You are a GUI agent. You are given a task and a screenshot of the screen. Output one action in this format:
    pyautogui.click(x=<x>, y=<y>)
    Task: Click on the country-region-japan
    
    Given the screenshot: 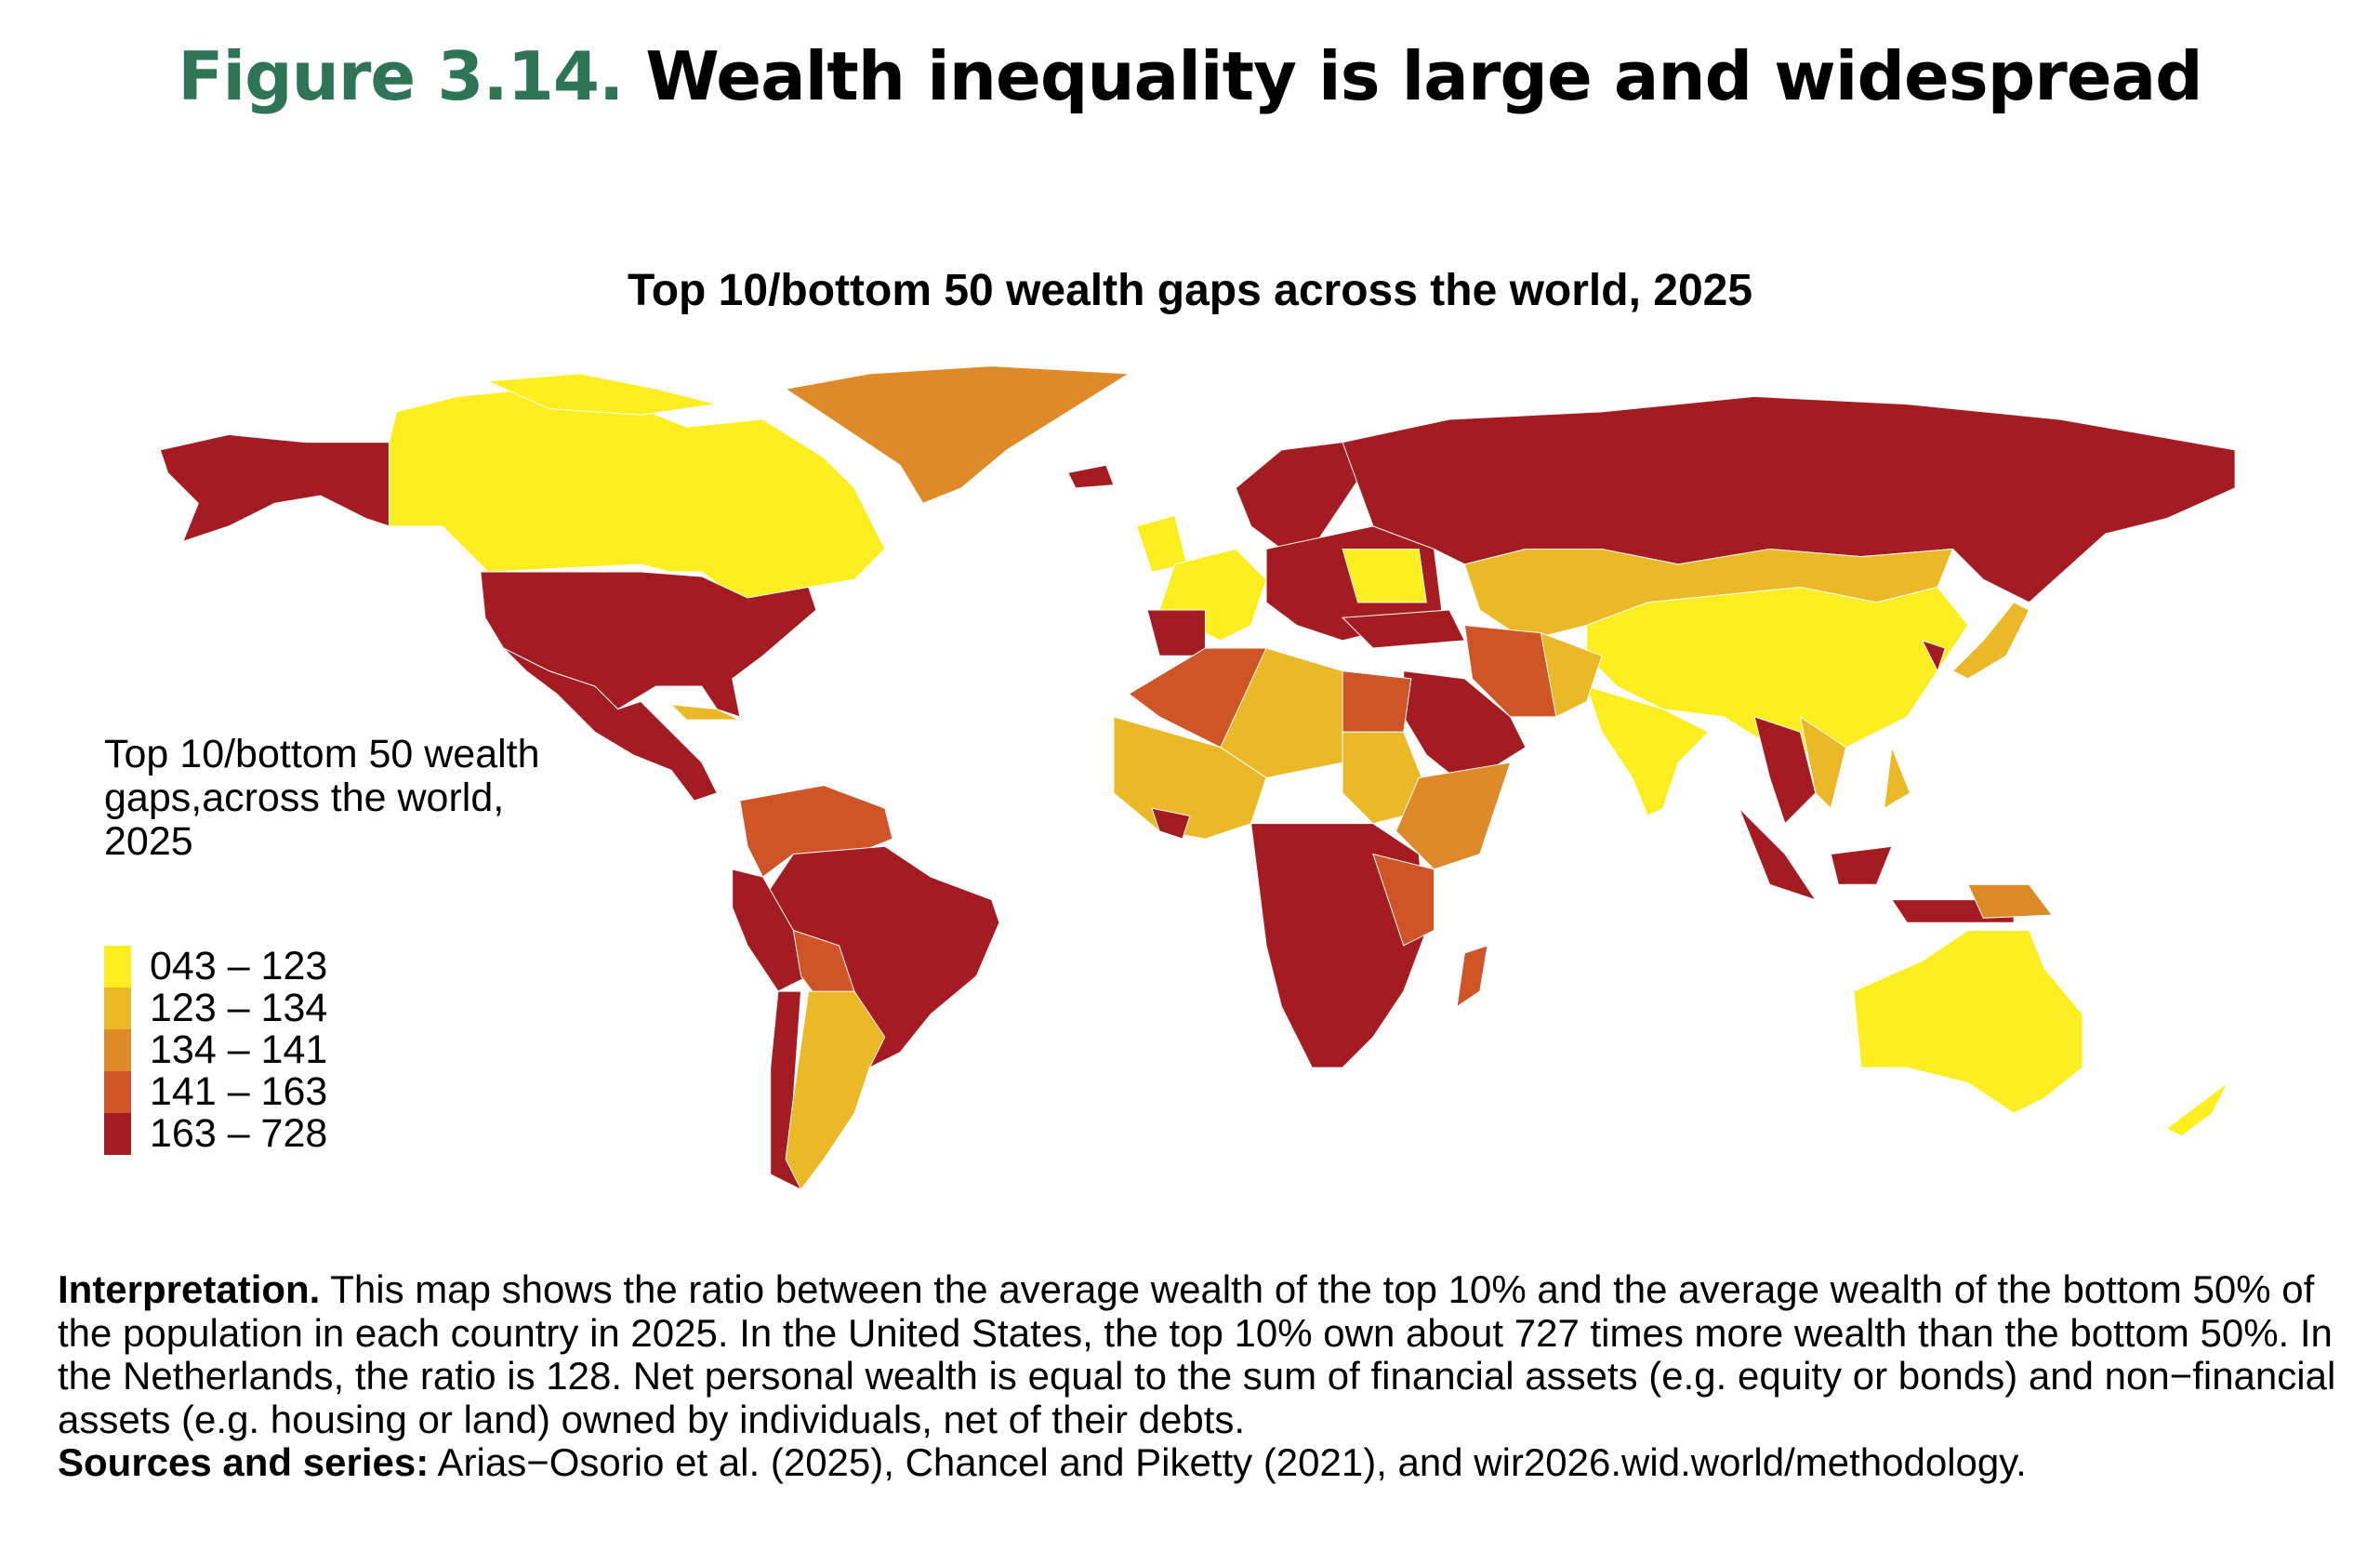 What is the action you would take?
    pyautogui.click(x=1990, y=641)
    